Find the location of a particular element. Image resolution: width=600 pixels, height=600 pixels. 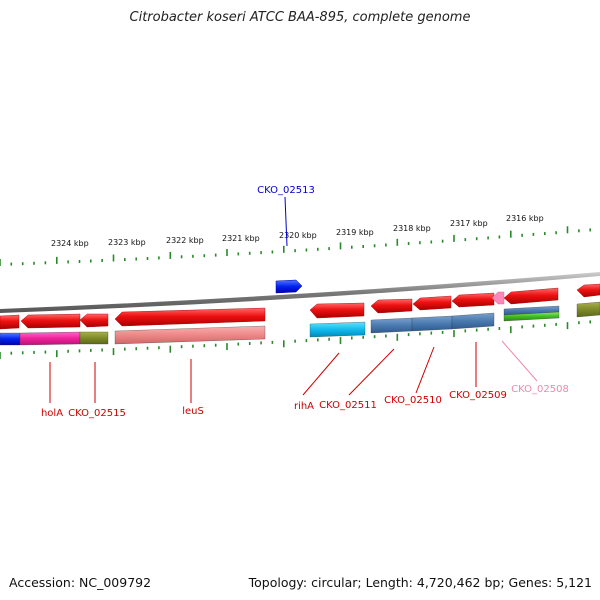

cds-track is located at coordinates (300, 306).